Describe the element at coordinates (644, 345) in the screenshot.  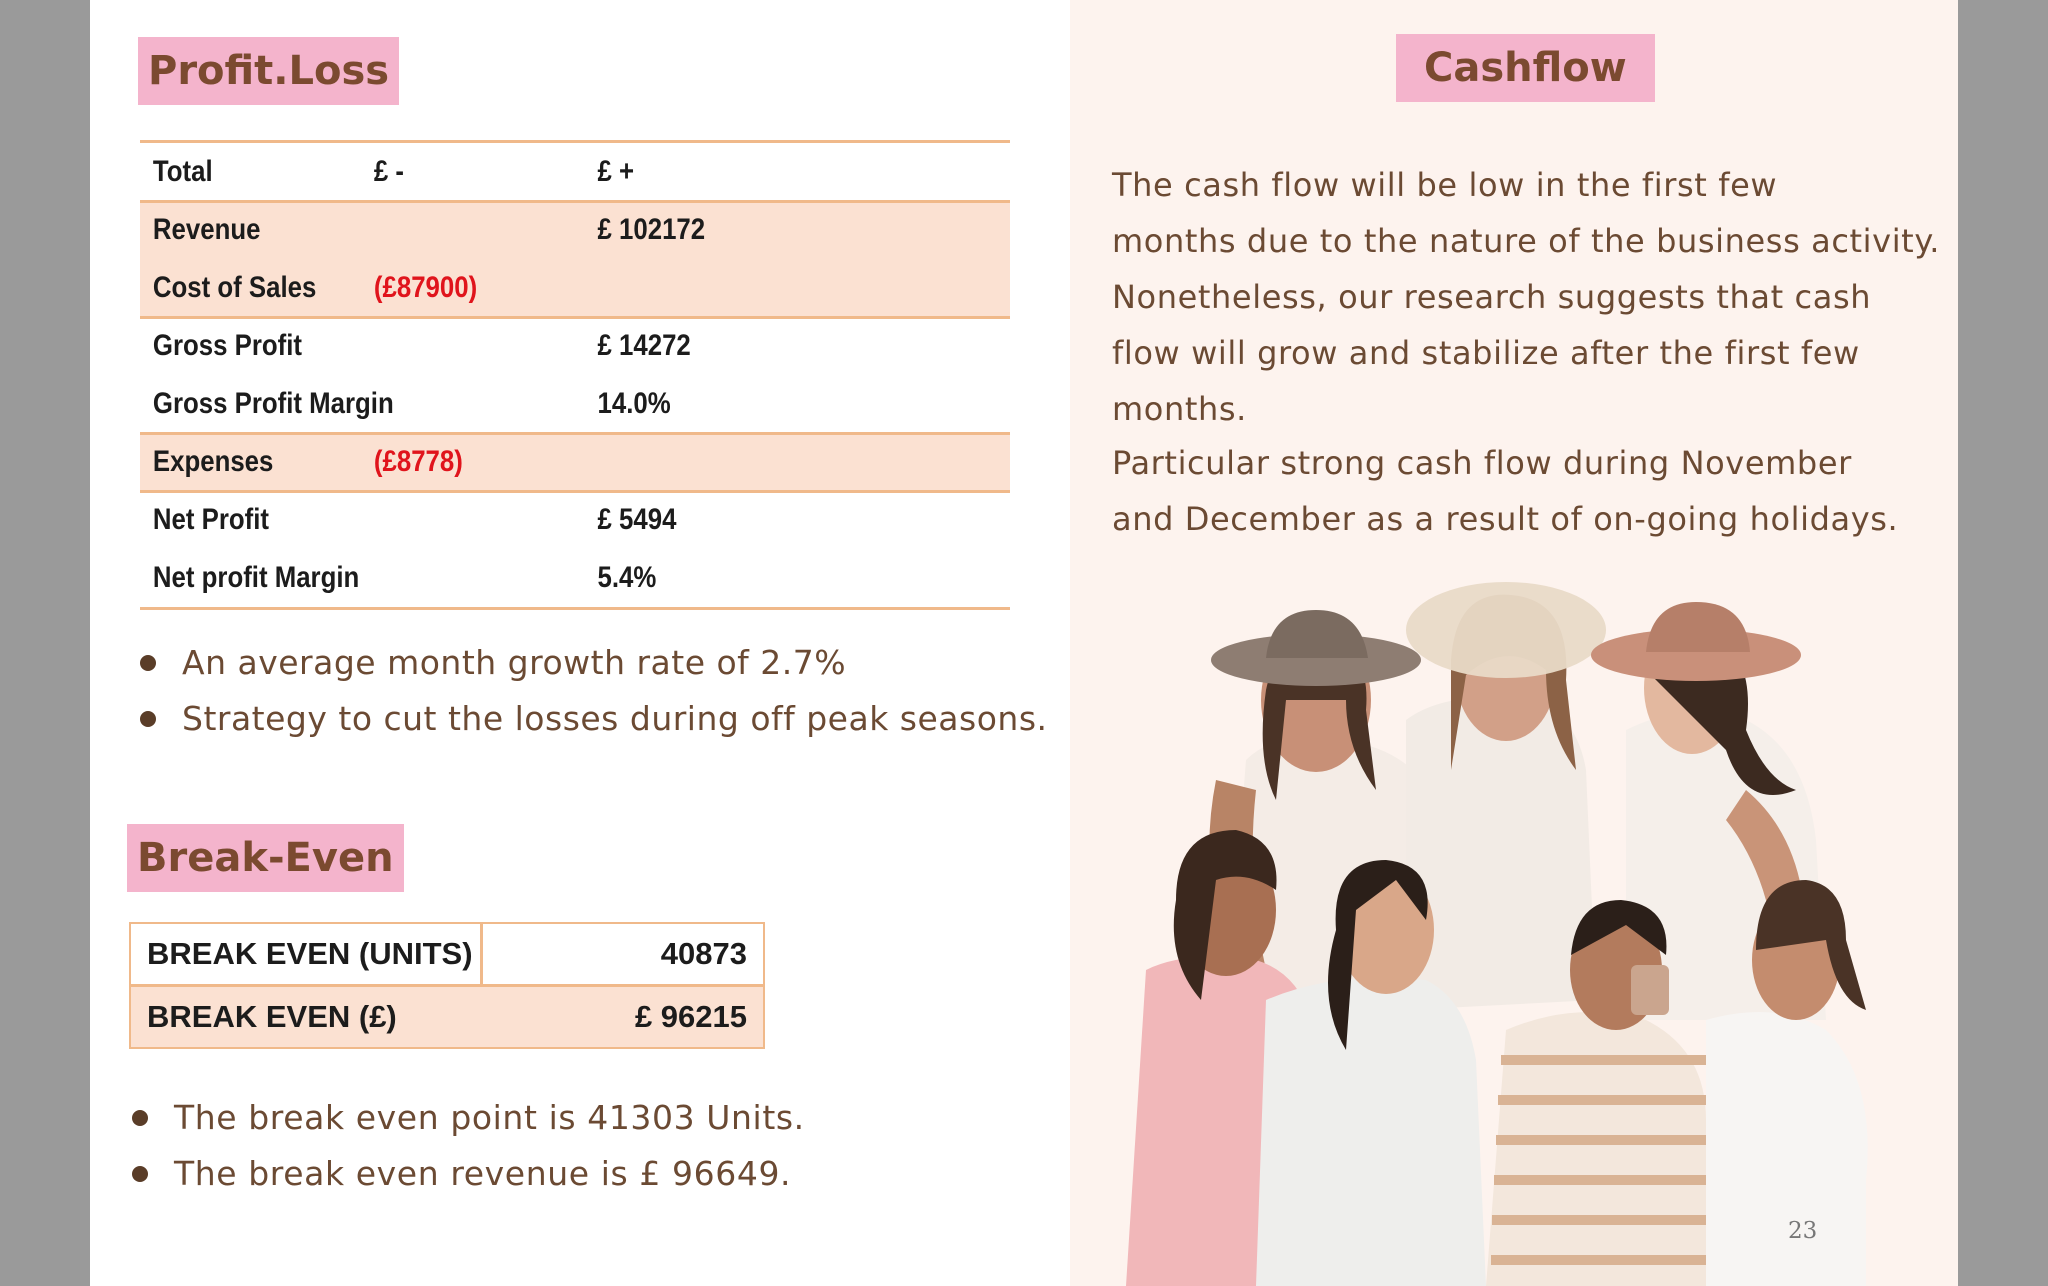
I see `row-plus: £ 14272` at that location.